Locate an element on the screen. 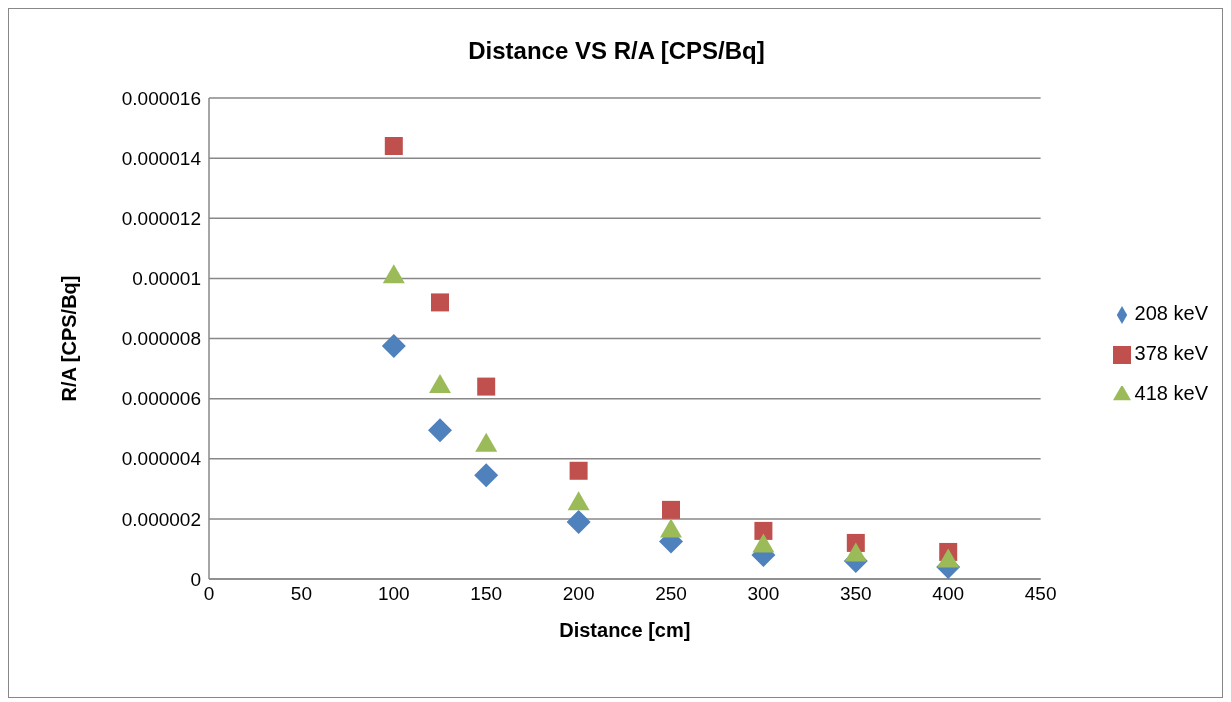 This screenshot has height=702, width=1231. x-tick-label: 300 is located at coordinates (763, 594).